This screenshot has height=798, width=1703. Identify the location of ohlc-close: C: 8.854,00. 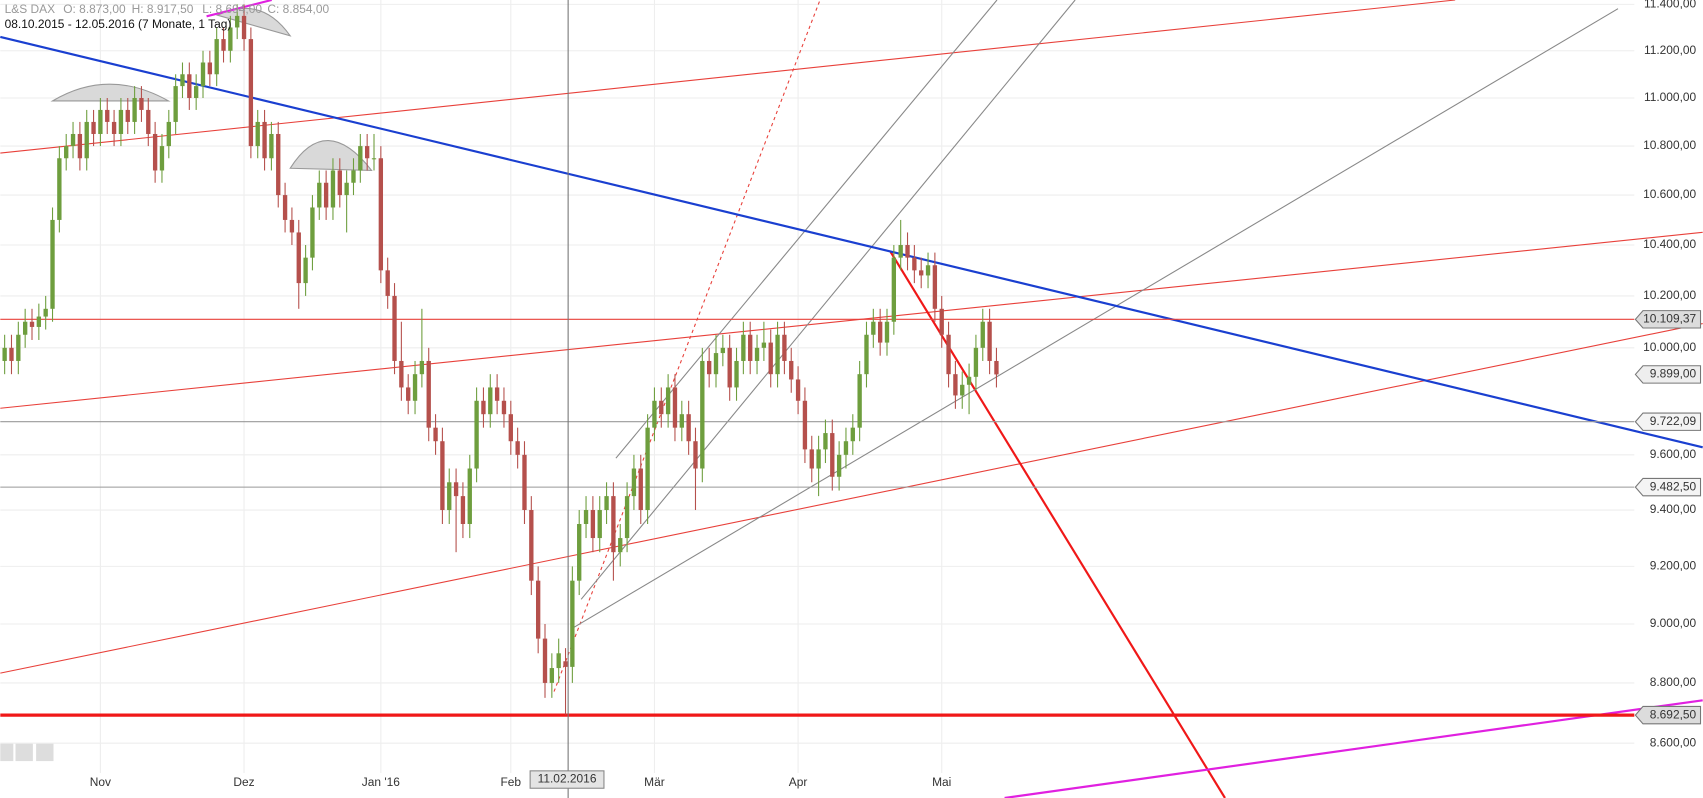
(298, 9).